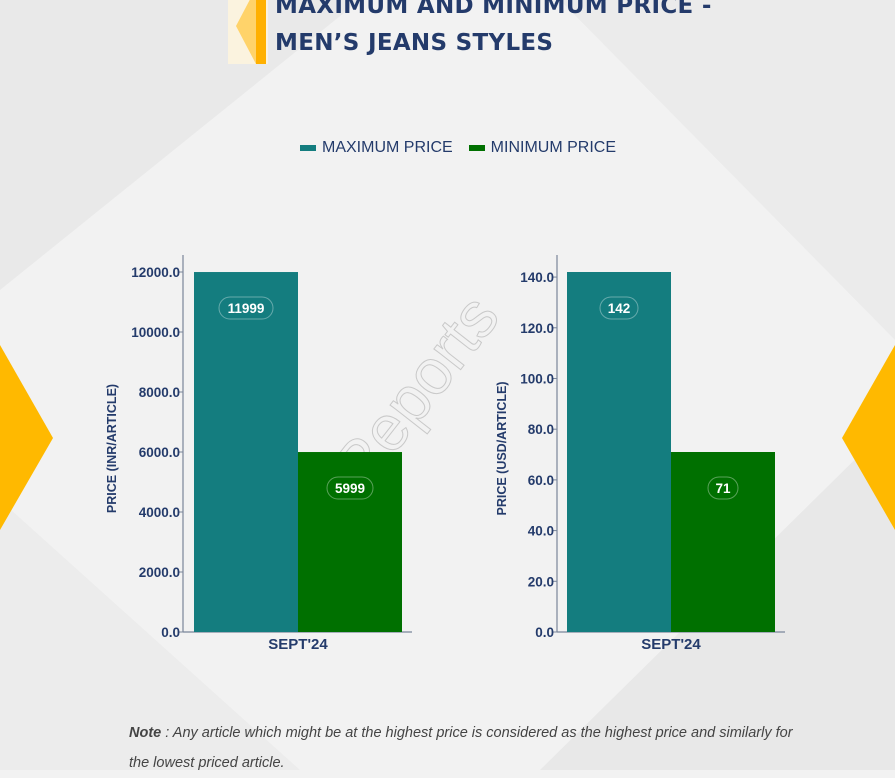  Describe the element at coordinates (541, 429) in the screenshot. I see `y-tick-label: 80.0` at that location.